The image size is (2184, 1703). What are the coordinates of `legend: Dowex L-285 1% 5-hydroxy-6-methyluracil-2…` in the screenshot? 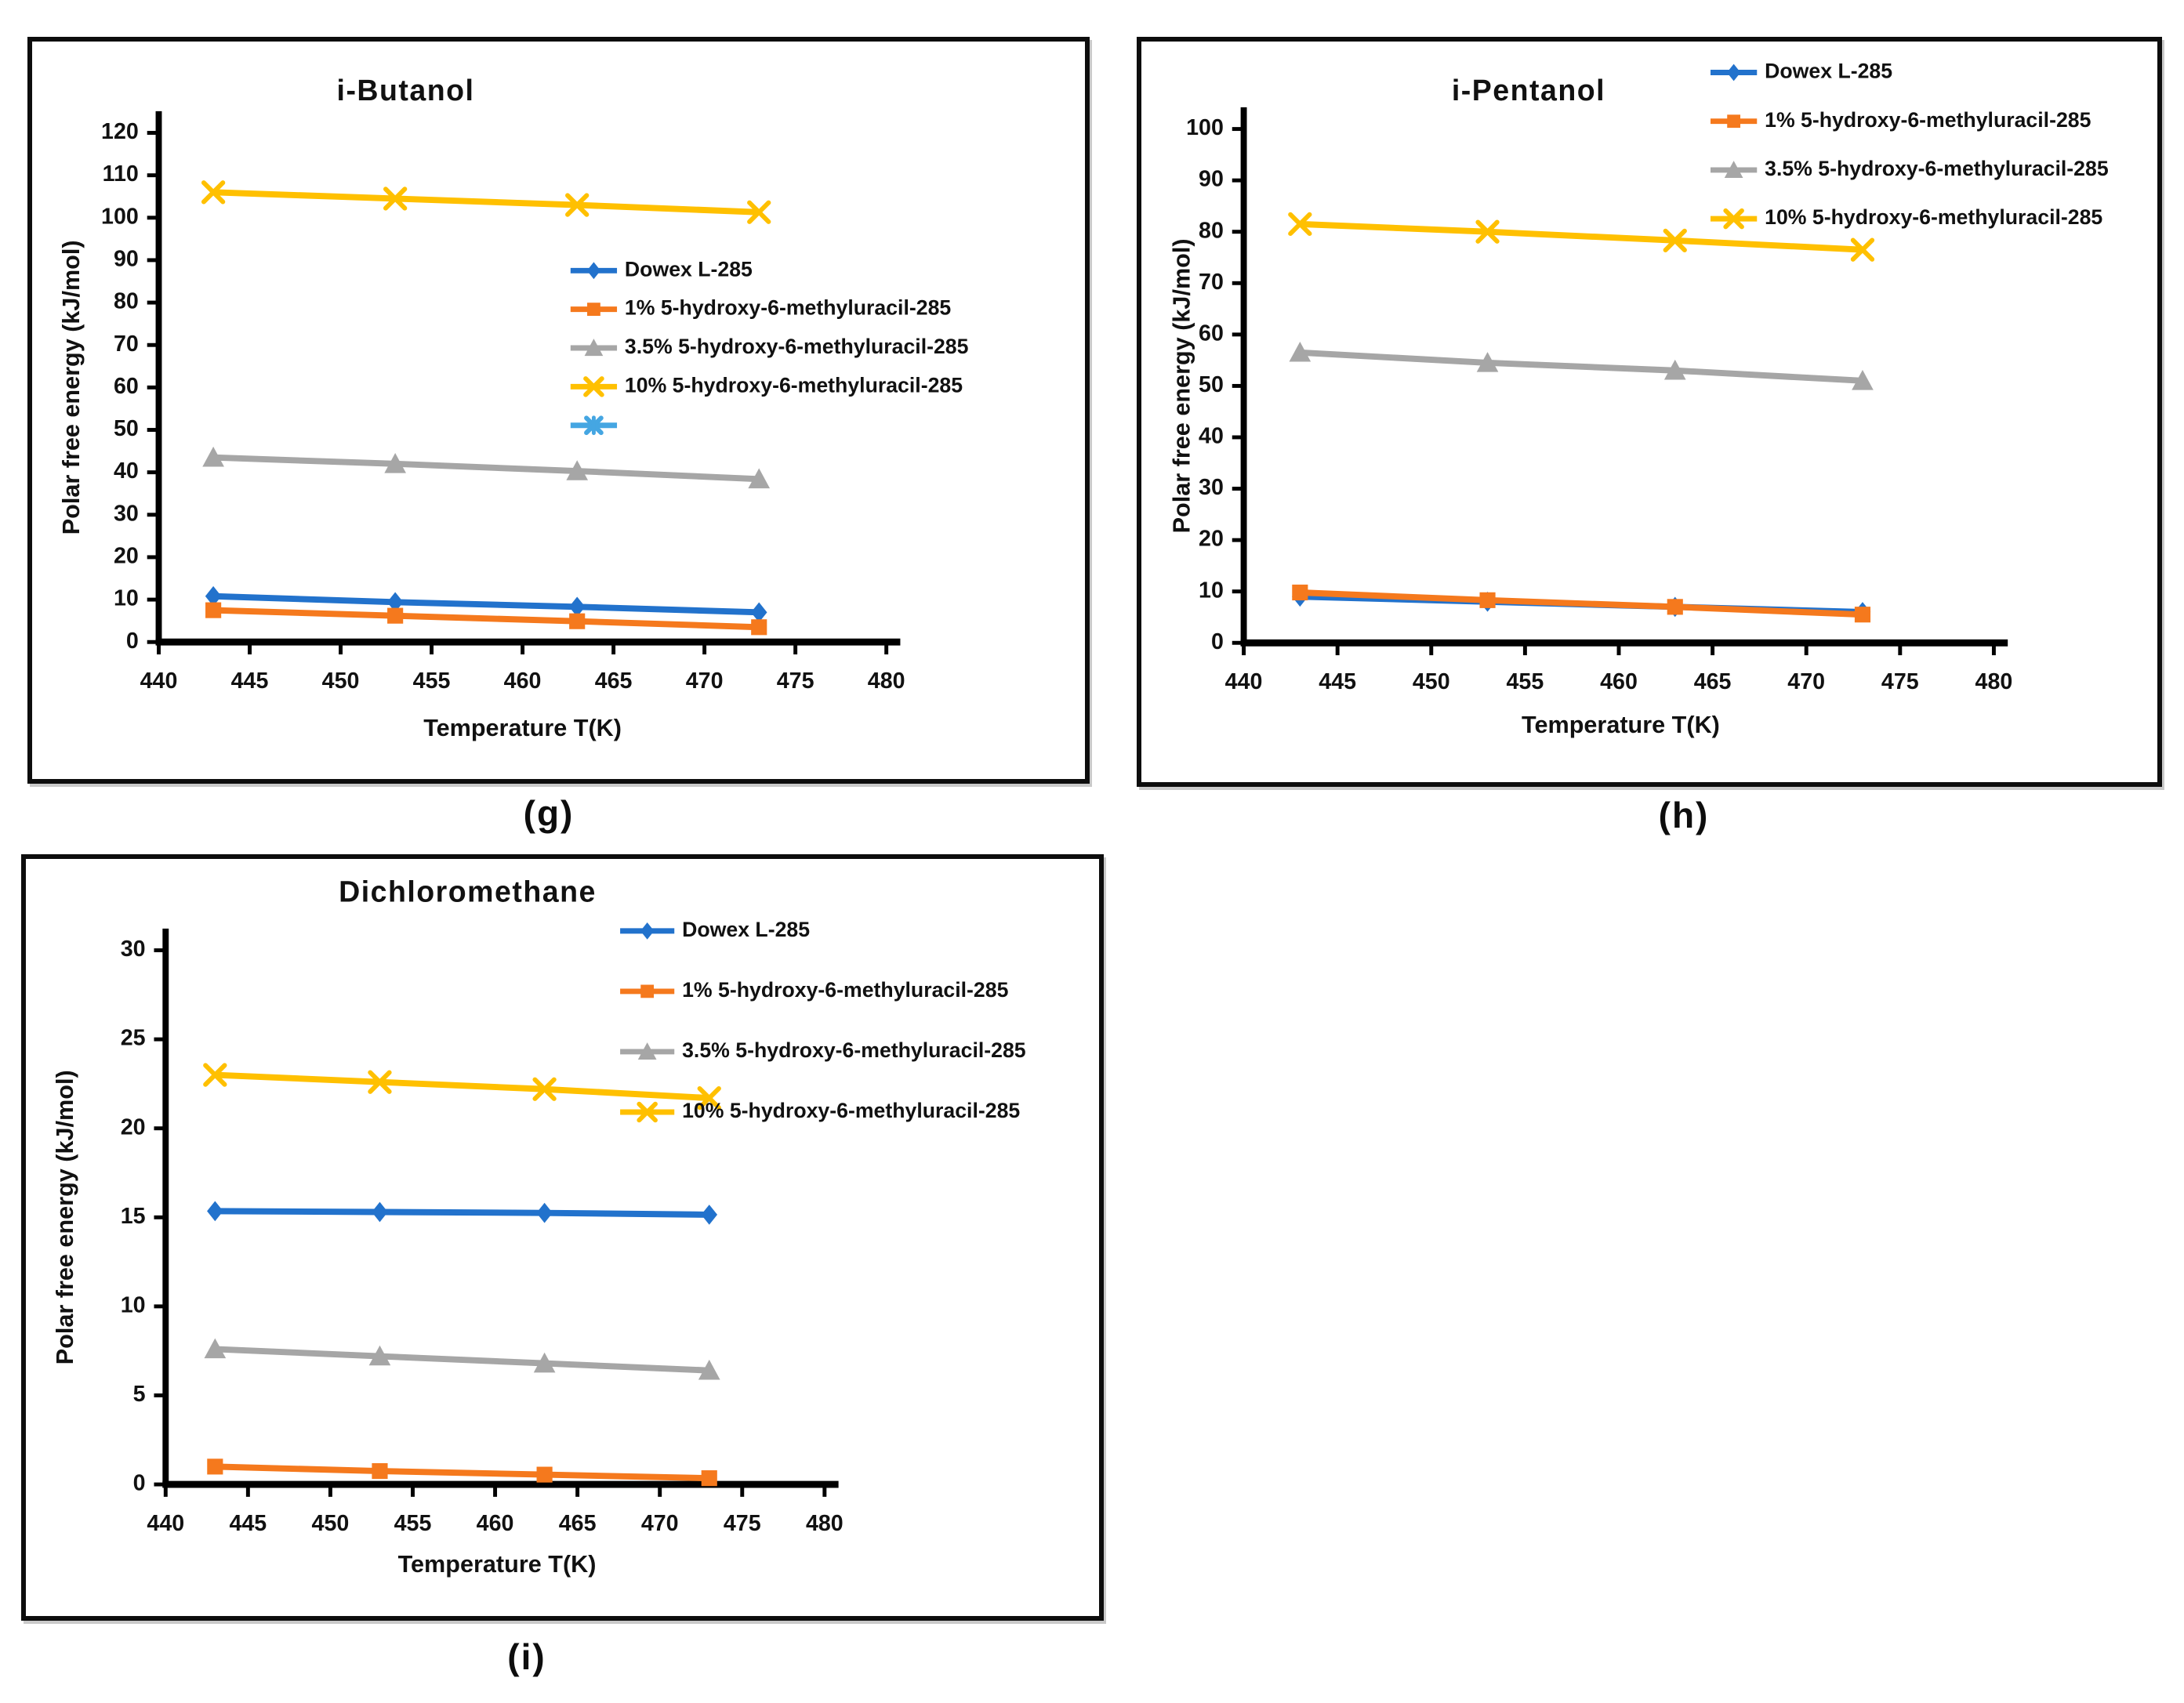 It's located at (769, 346).